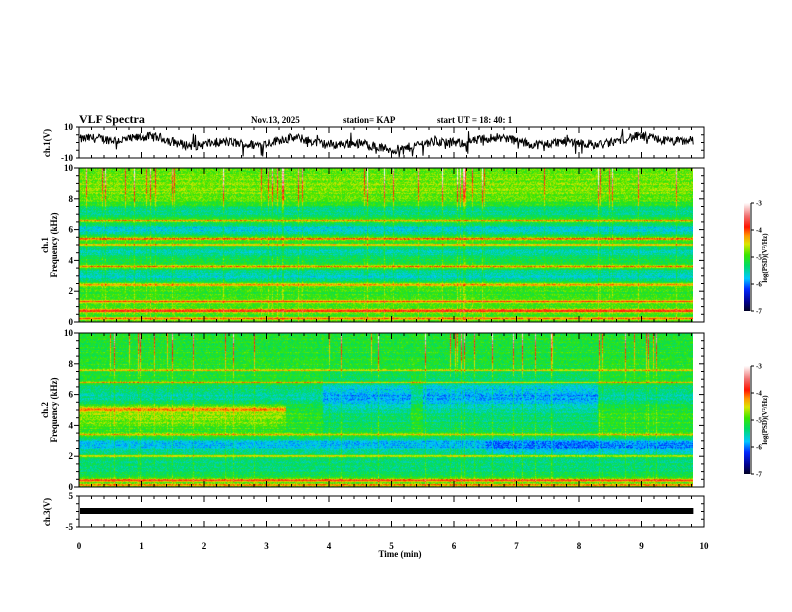  What do you see at coordinates (45, 410) in the screenshot?
I see `ch2-spectrogram-ylabel-line1: ch.2` at bounding box center [45, 410].